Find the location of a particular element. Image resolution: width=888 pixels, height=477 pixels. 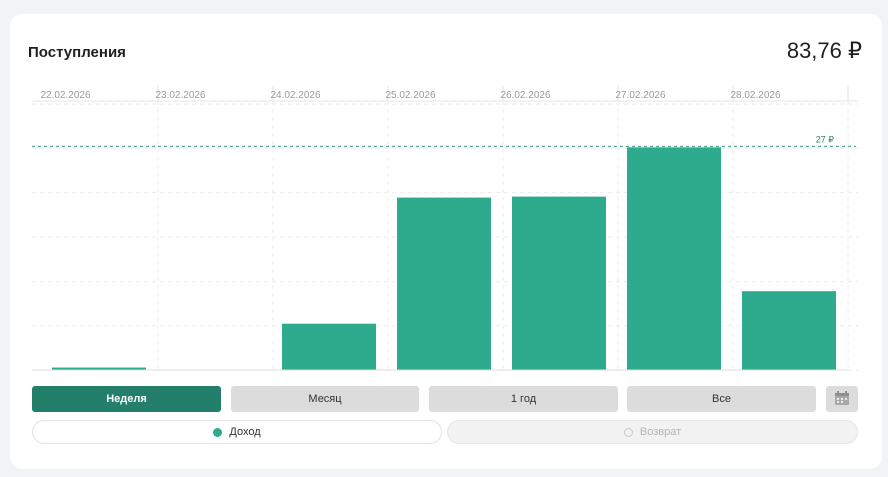

card-title: Поступления is located at coordinates (77, 52).